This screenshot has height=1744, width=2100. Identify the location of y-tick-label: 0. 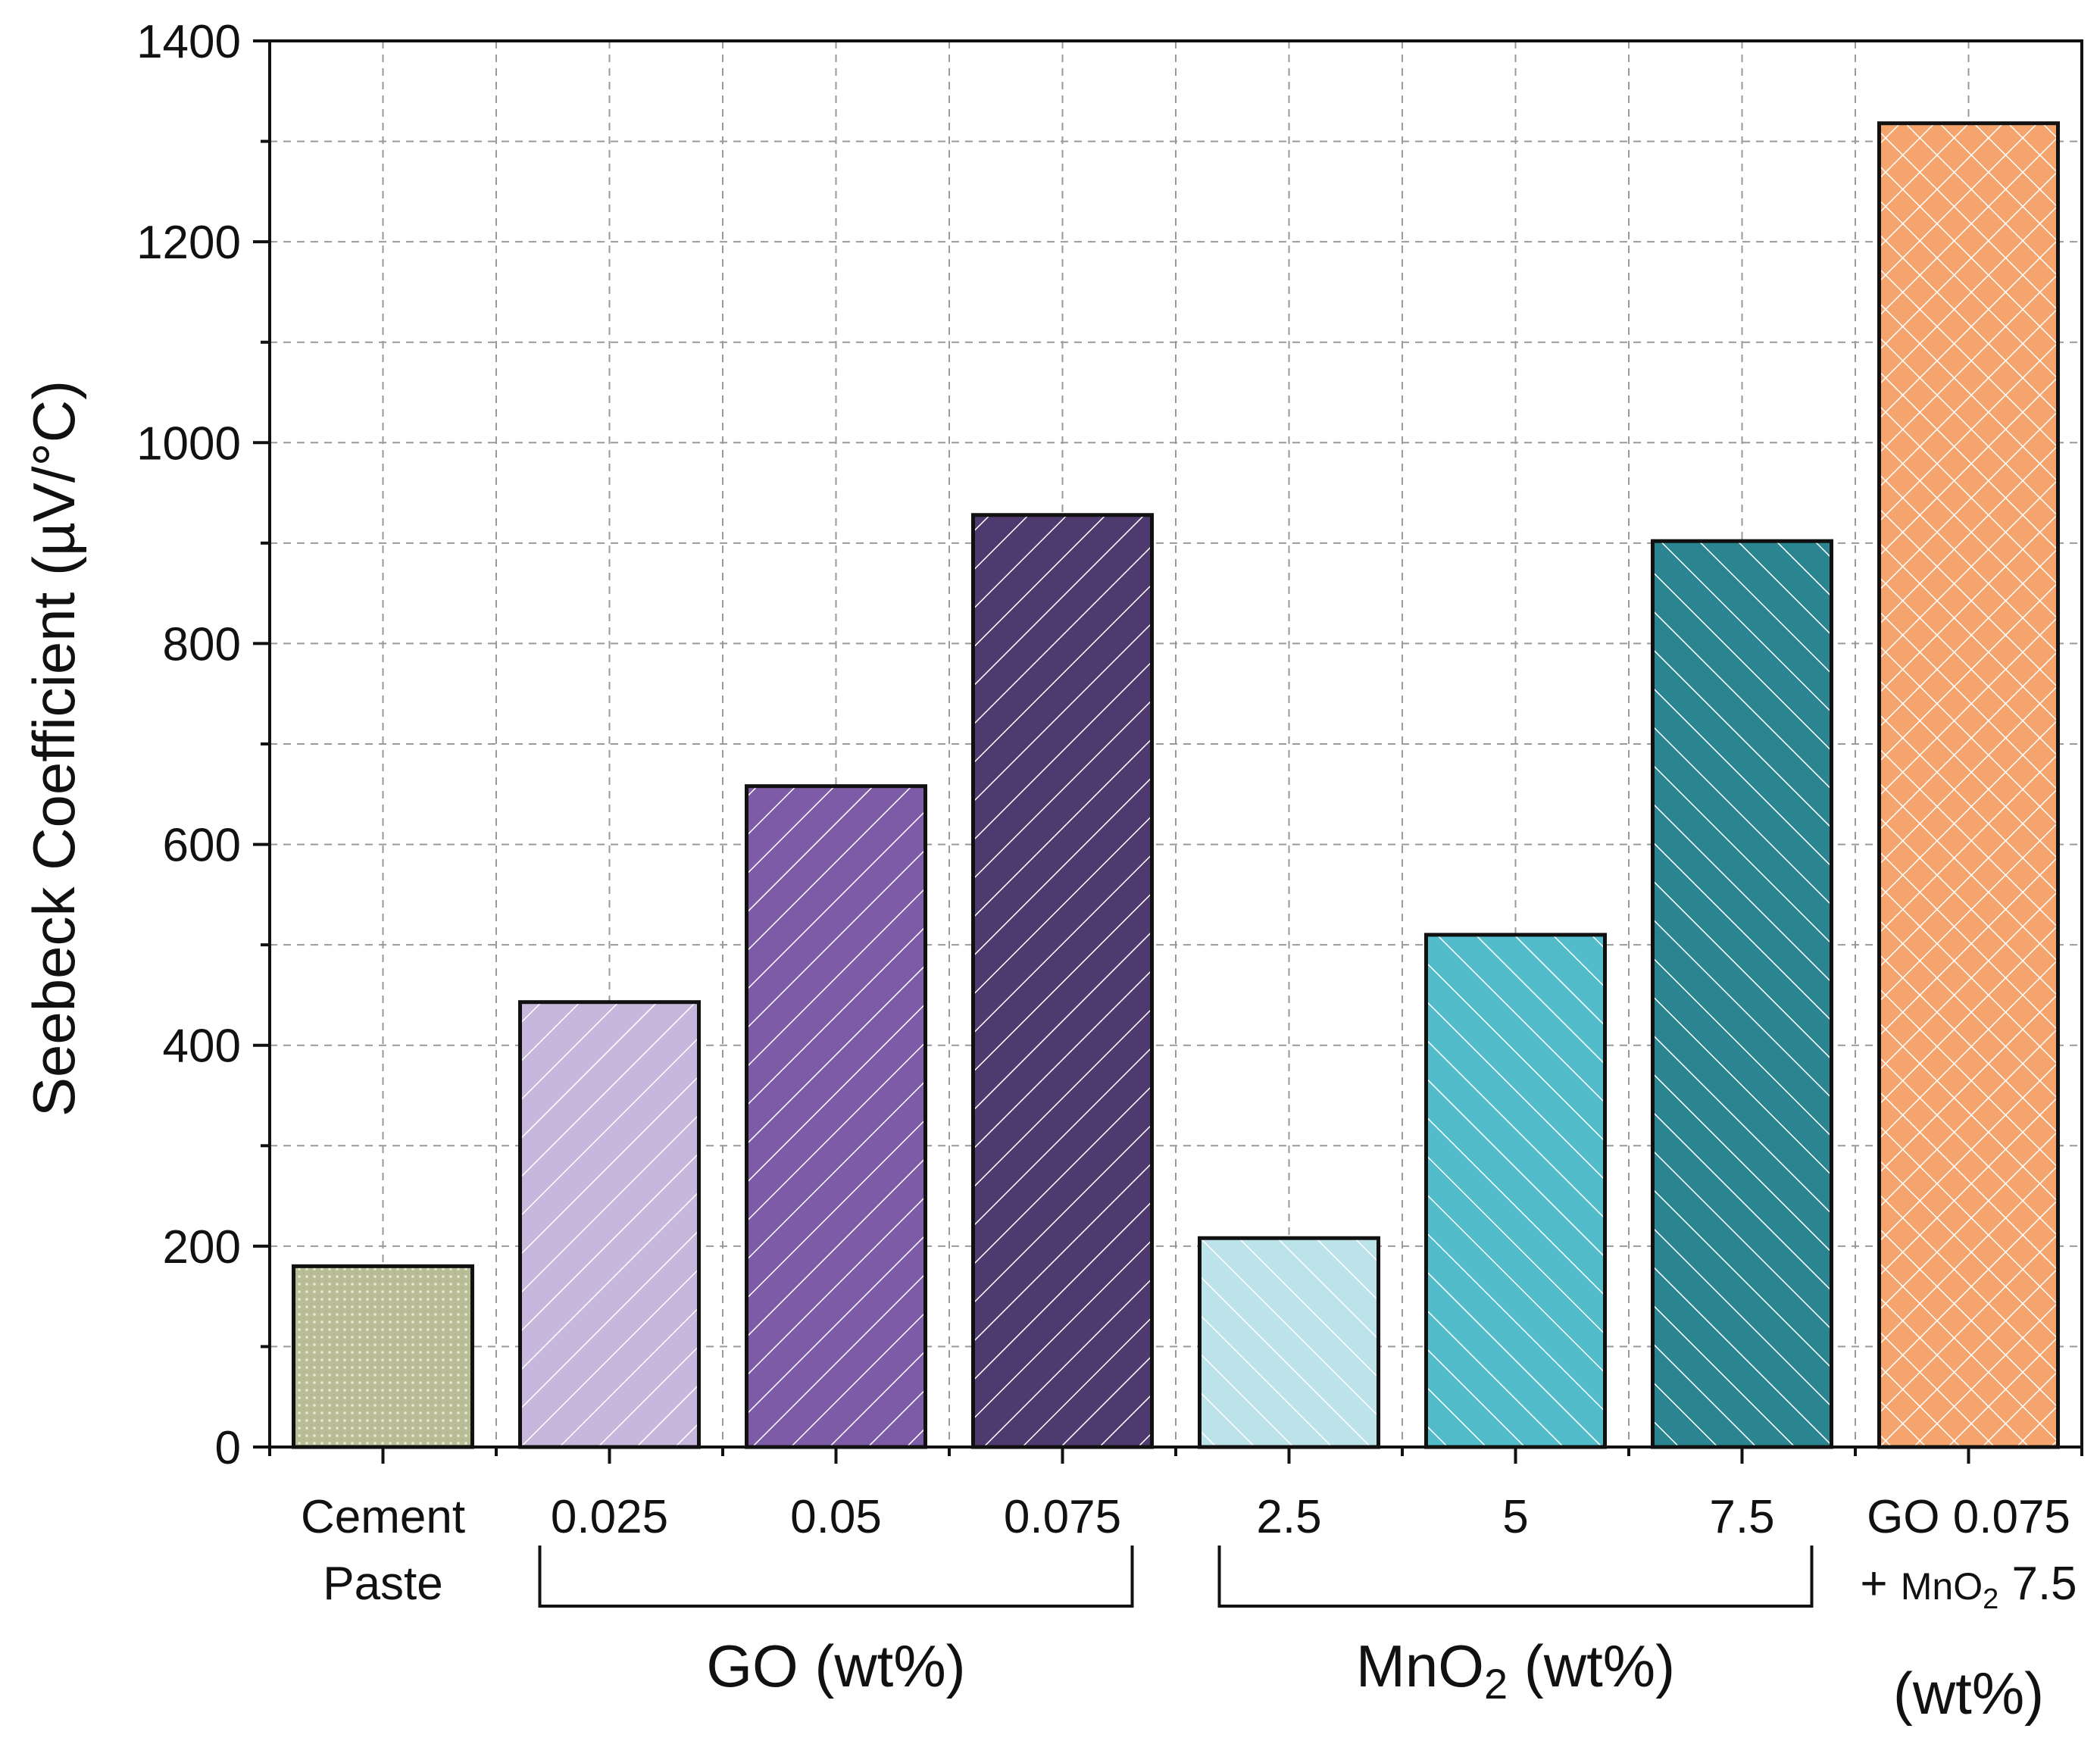
(228, 1448).